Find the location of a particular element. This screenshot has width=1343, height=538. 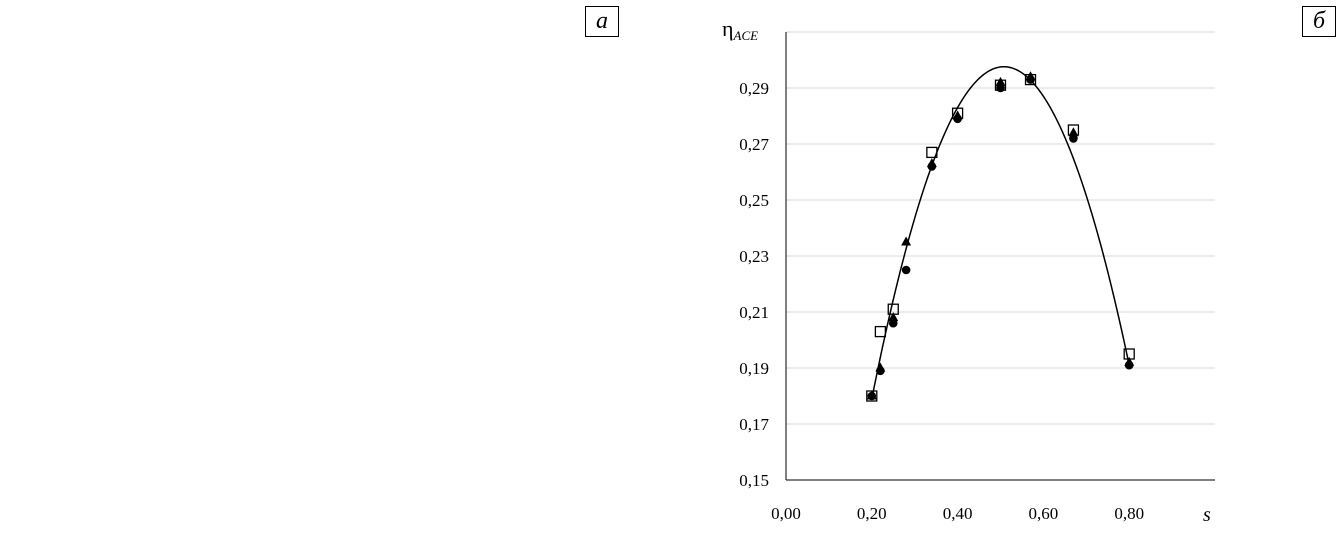

x-tick-labels: 0,00 0,20 0,40 0,60 0,80 is located at coordinates (957, 513).